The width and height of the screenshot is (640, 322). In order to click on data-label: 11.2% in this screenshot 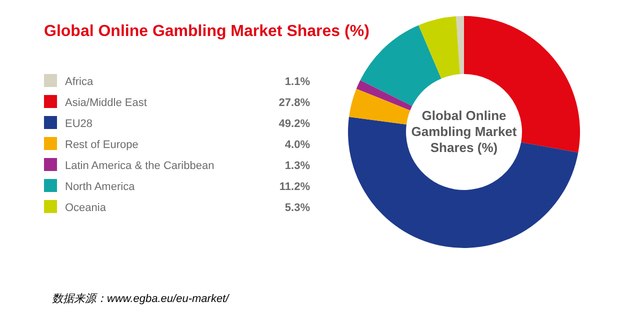, I will do `click(294, 187)`.